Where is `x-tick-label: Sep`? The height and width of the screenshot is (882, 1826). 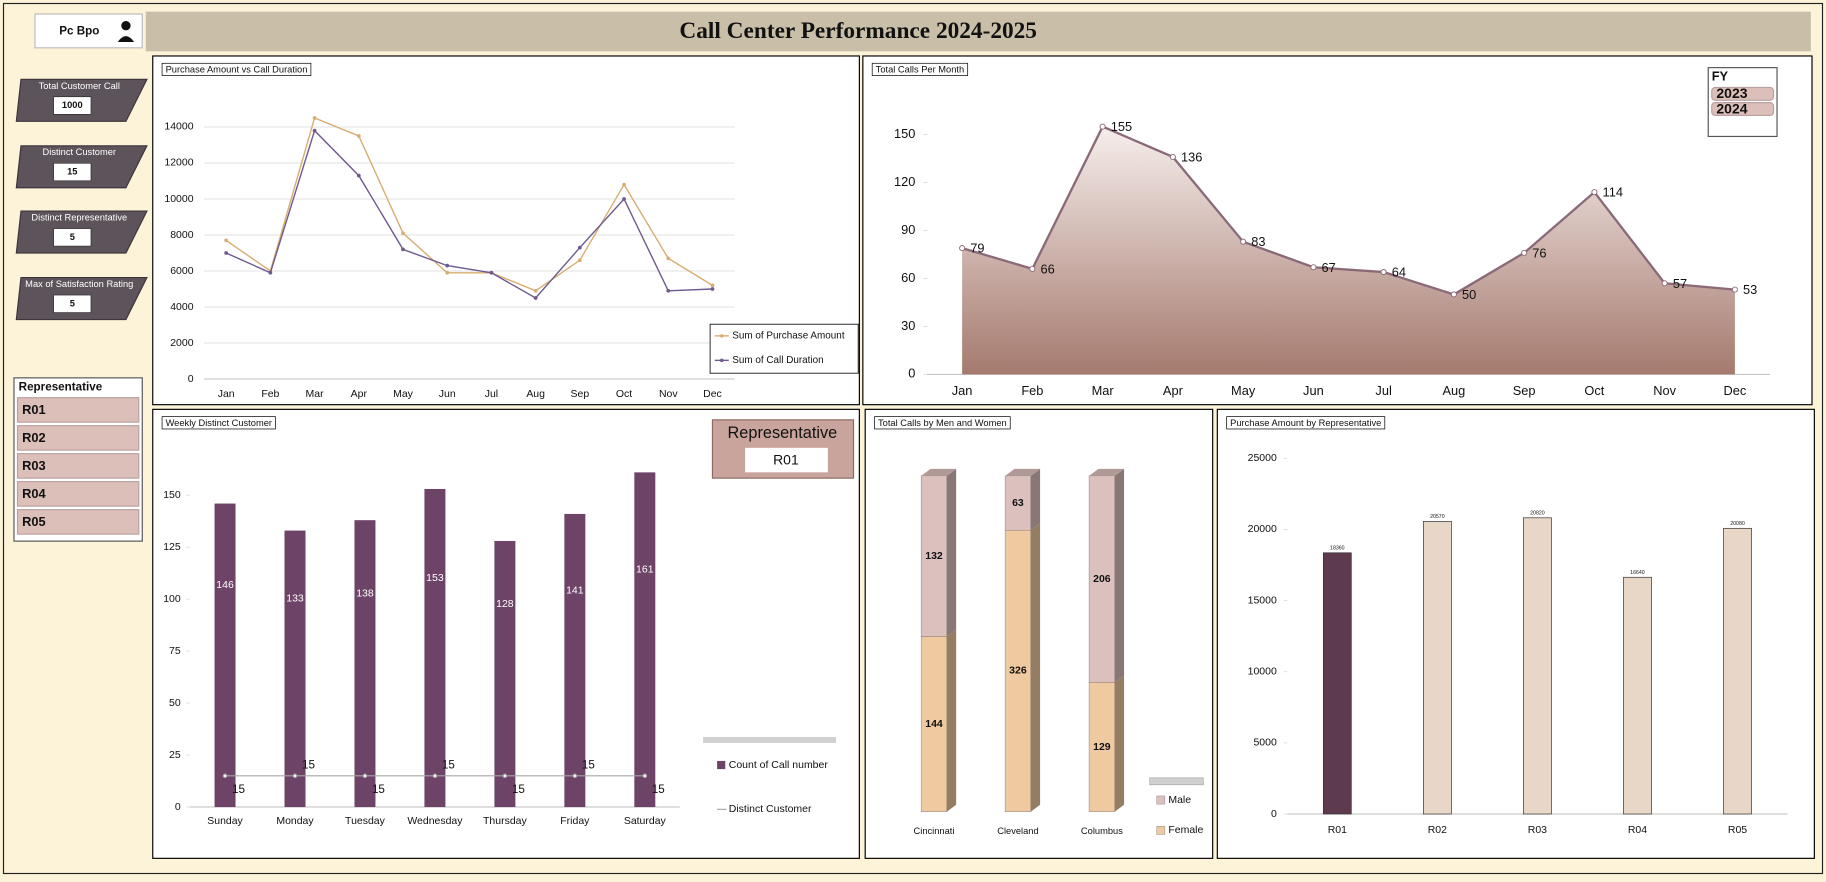
x-tick-label: Sep is located at coordinates (580, 394).